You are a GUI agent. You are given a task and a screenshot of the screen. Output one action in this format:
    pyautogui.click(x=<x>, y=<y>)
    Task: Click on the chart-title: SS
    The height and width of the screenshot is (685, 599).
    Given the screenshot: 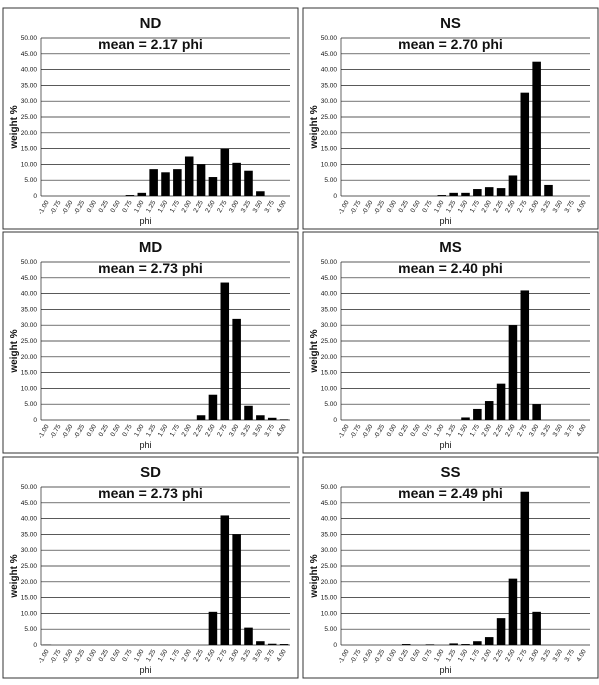 What is the action you would take?
    pyautogui.click(x=450, y=472)
    